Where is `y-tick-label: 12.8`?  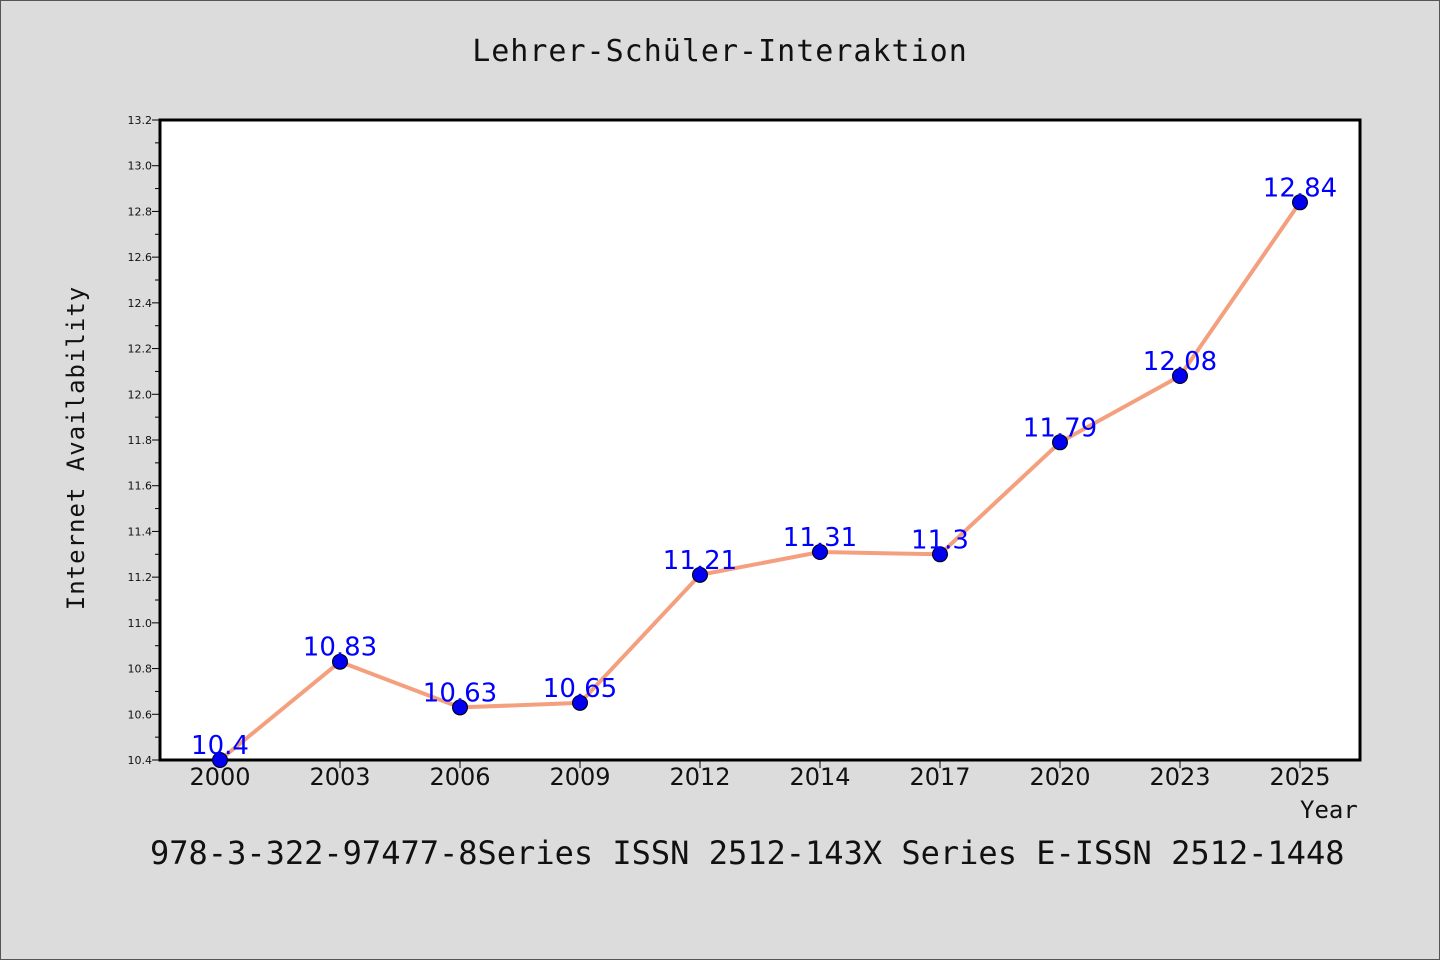 y-tick-label: 12.8 is located at coordinates (140, 211).